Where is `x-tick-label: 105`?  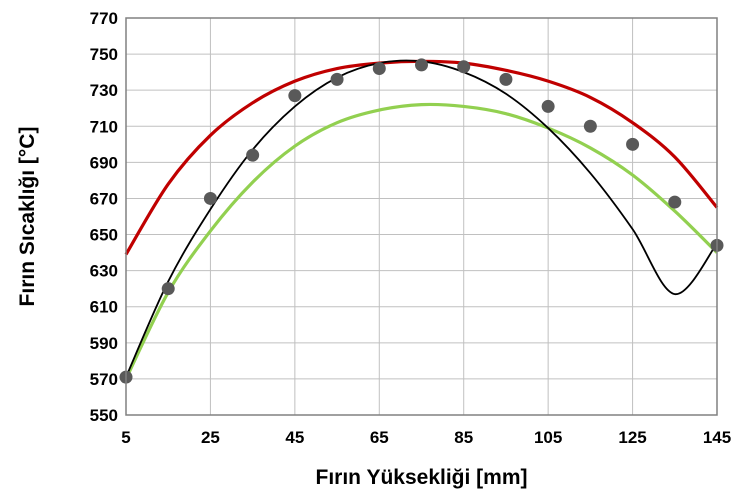
x-tick-label: 105 is located at coordinates (548, 437).